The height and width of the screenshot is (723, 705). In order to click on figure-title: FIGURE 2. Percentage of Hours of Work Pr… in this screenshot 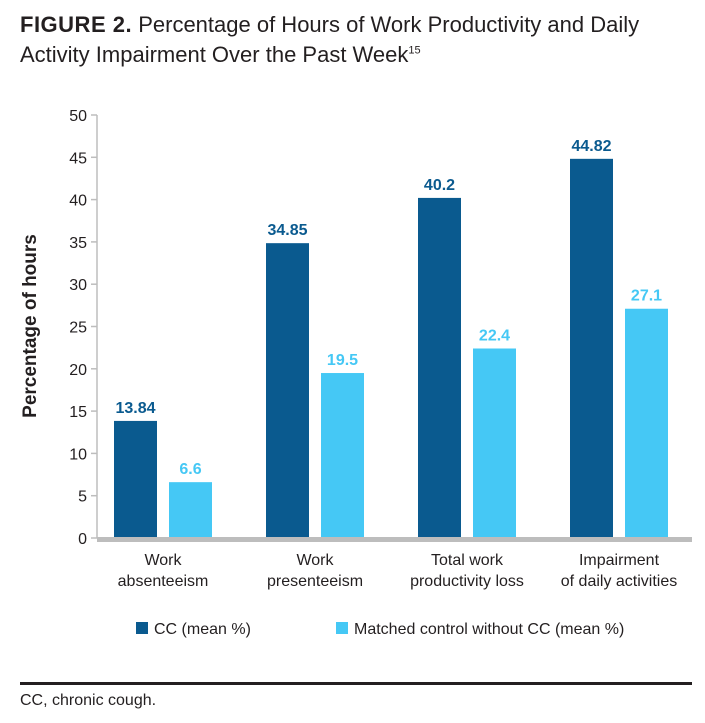, I will do `click(355, 40)`.